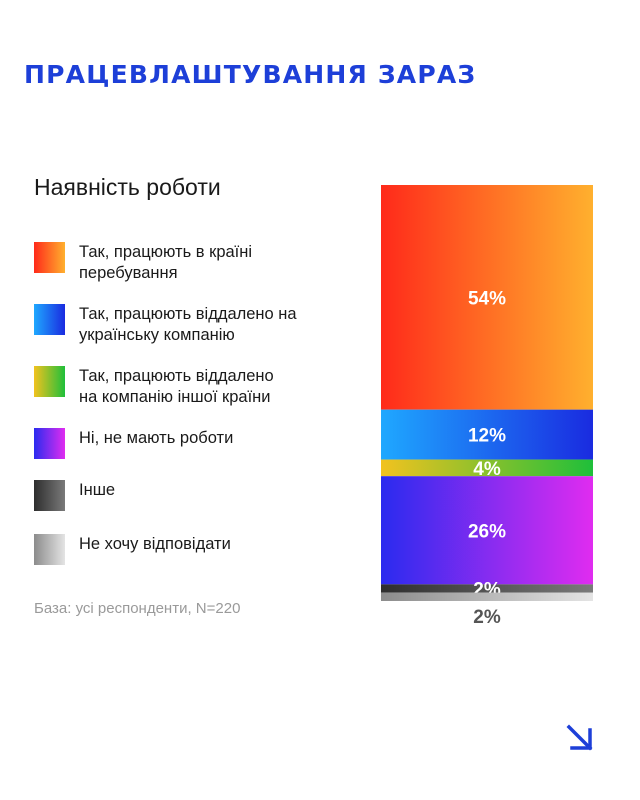 The height and width of the screenshot is (800, 640). I want to click on legend-label: Ні, не мають роботи, so click(156, 438).